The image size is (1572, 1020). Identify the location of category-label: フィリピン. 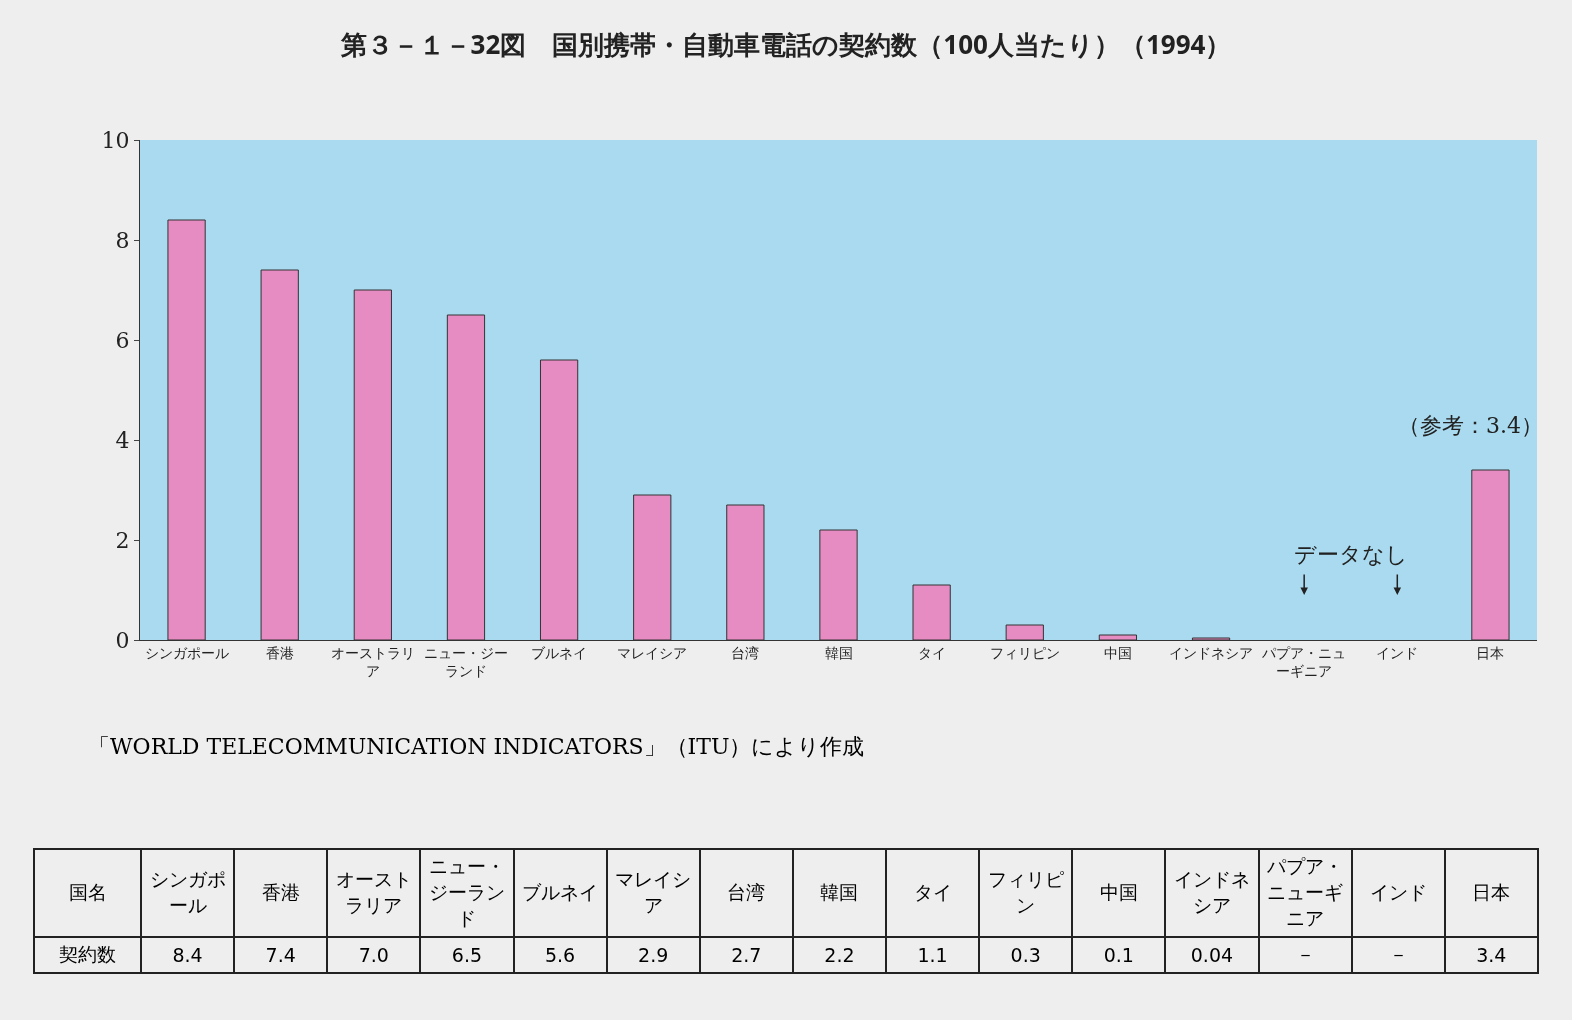
(1025, 892).